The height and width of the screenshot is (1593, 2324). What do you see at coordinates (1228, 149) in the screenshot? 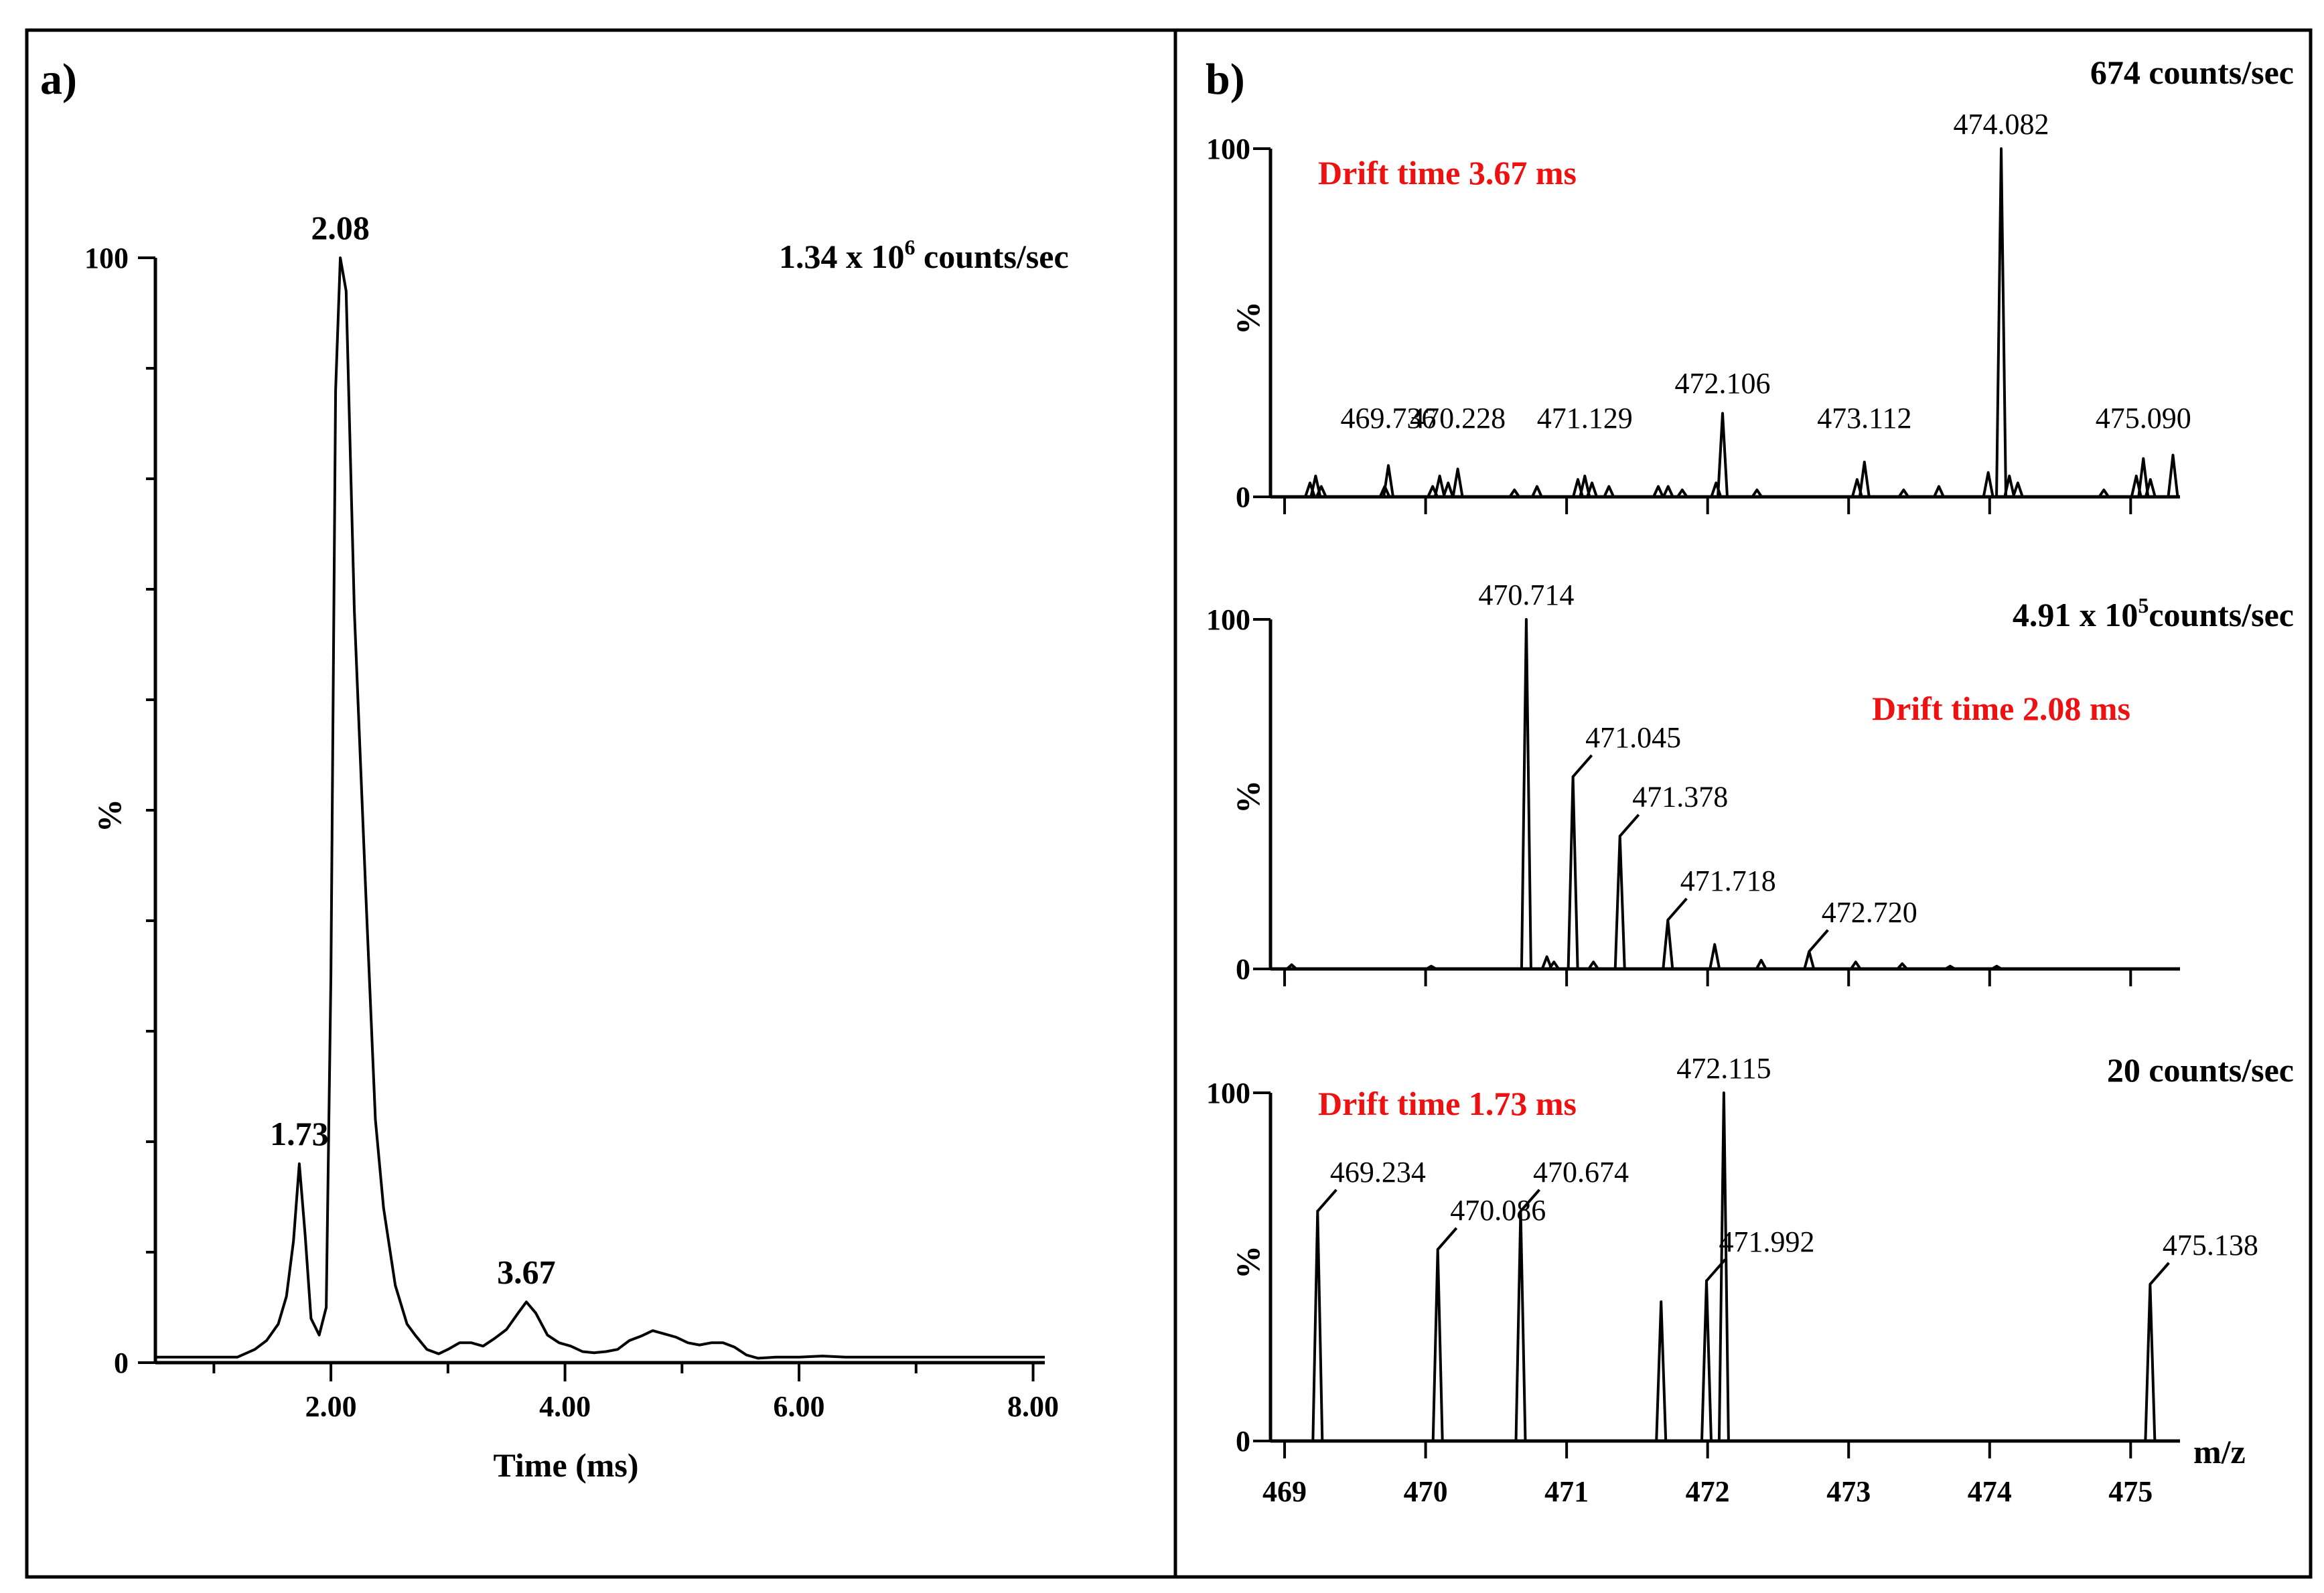
I see `spectrum-top-y-tick-label: 100` at bounding box center [1228, 149].